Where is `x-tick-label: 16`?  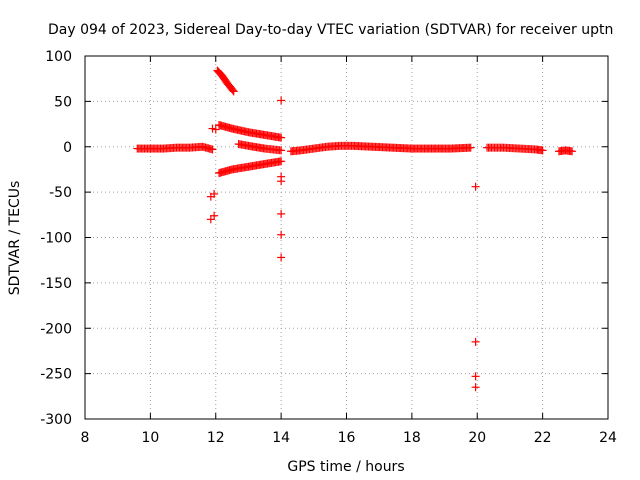
x-tick-label: 16 is located at coordinates (347, 438).